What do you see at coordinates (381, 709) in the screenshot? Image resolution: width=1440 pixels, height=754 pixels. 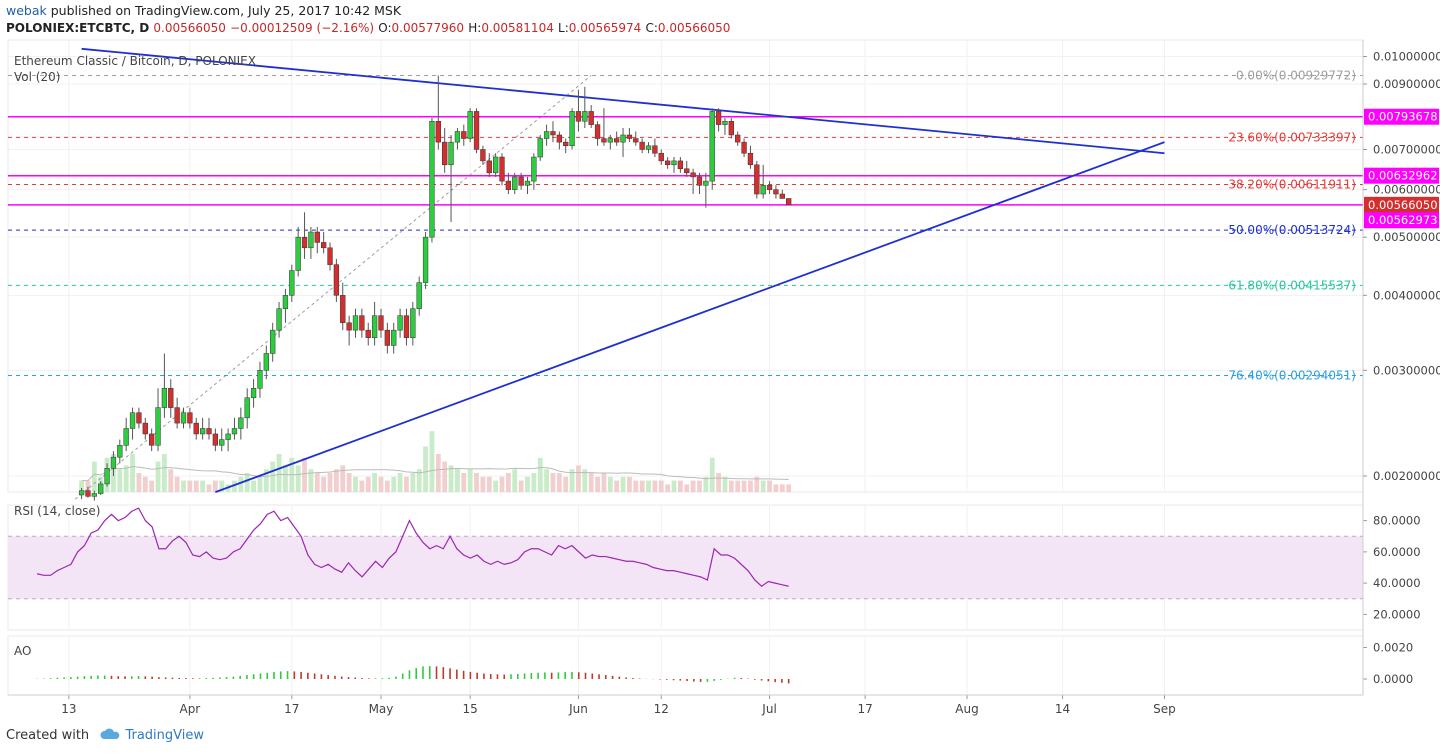 I see `x-tick-label: May` at bounding box center [381, 709].